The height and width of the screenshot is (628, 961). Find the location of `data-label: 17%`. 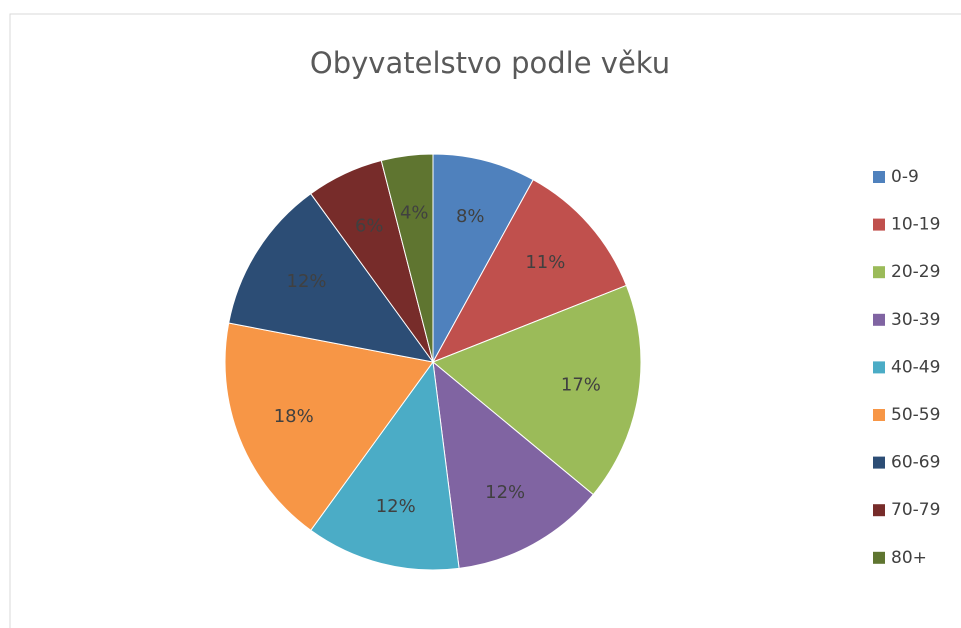

data-label: 17% is located at coordinates (581, 384).